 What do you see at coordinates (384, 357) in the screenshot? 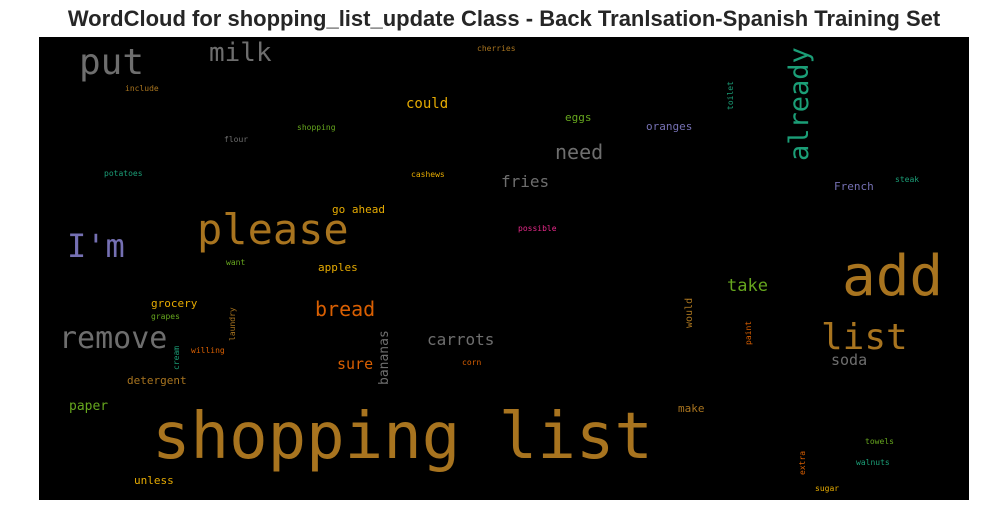
I see `word-bananas: bananas` at bounding box center [384, 357].